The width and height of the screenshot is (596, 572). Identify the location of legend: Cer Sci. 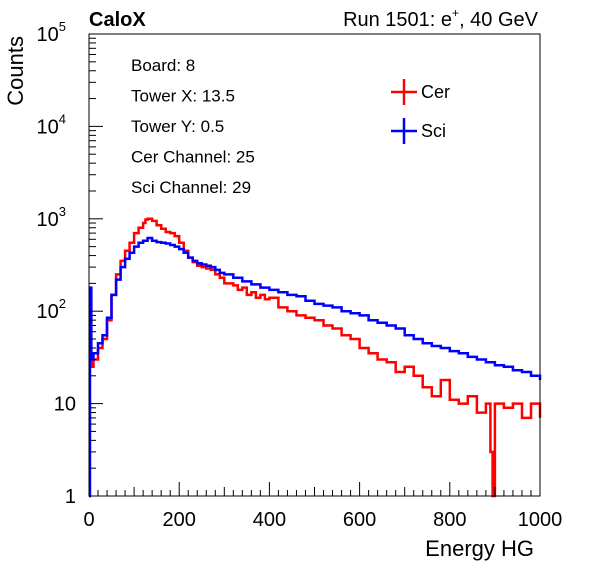
(420, 111).